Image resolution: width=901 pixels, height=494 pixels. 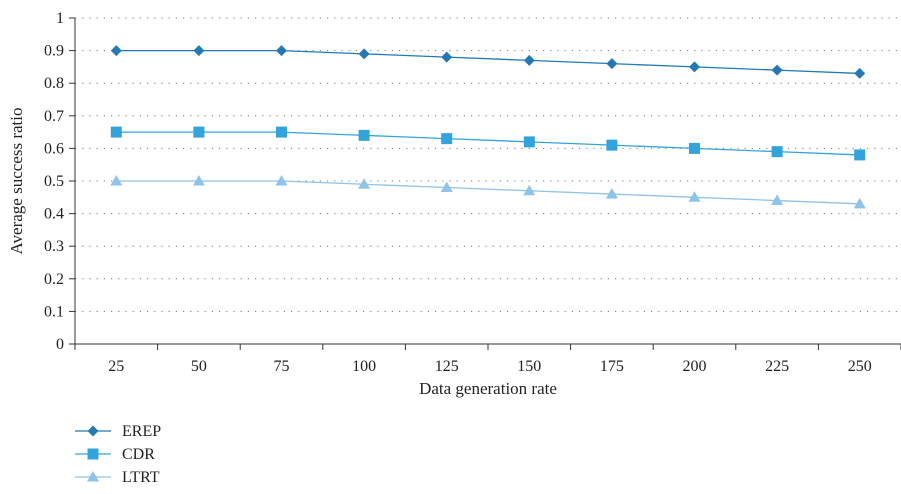 I want to click on y-tick-labels: 0 0.1 0.2 0.3 0.4 0.5 0.6 0.7 0.8 0.9 1, so click(x=54, y=181).